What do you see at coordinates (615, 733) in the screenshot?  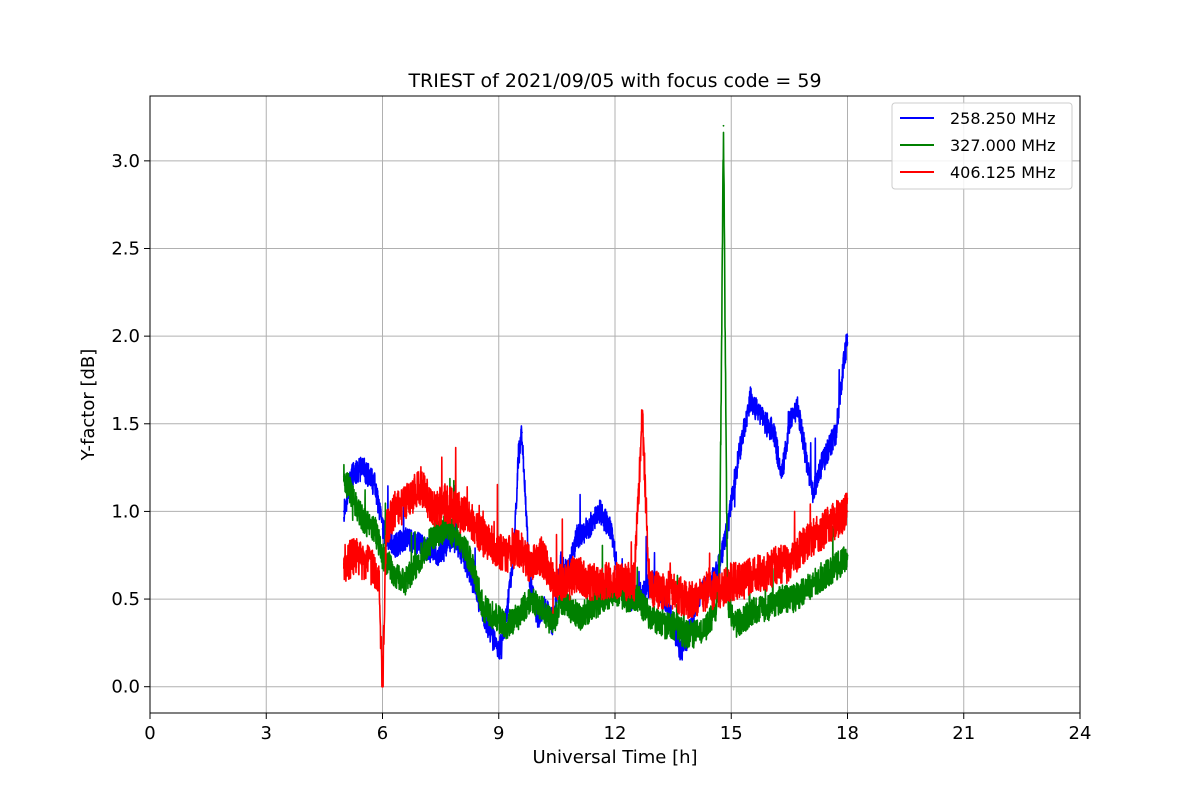 I see `x-tick-label: 12` at bounding box center [615, 733].